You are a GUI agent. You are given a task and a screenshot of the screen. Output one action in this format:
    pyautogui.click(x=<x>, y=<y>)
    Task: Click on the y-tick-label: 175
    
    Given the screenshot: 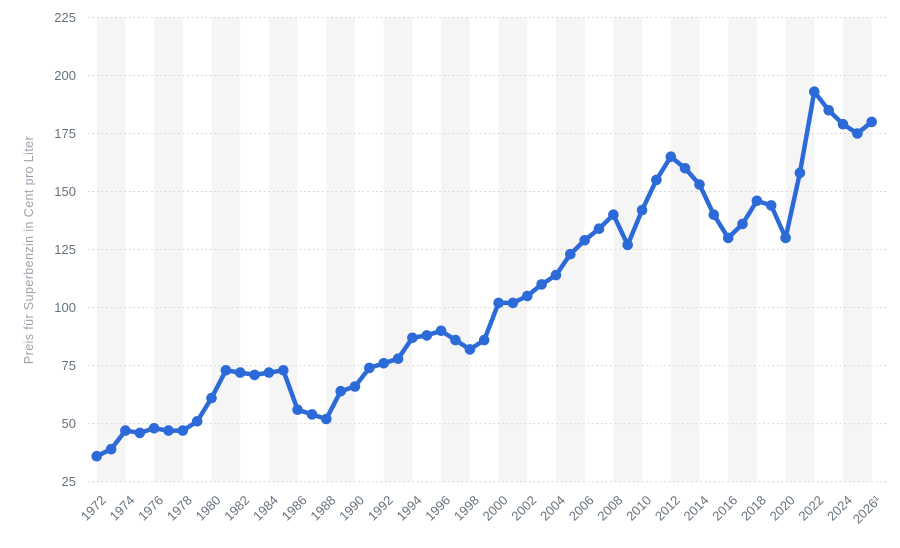 What is the action you would take?
    pyautogui.click(x=65, y=133)
    